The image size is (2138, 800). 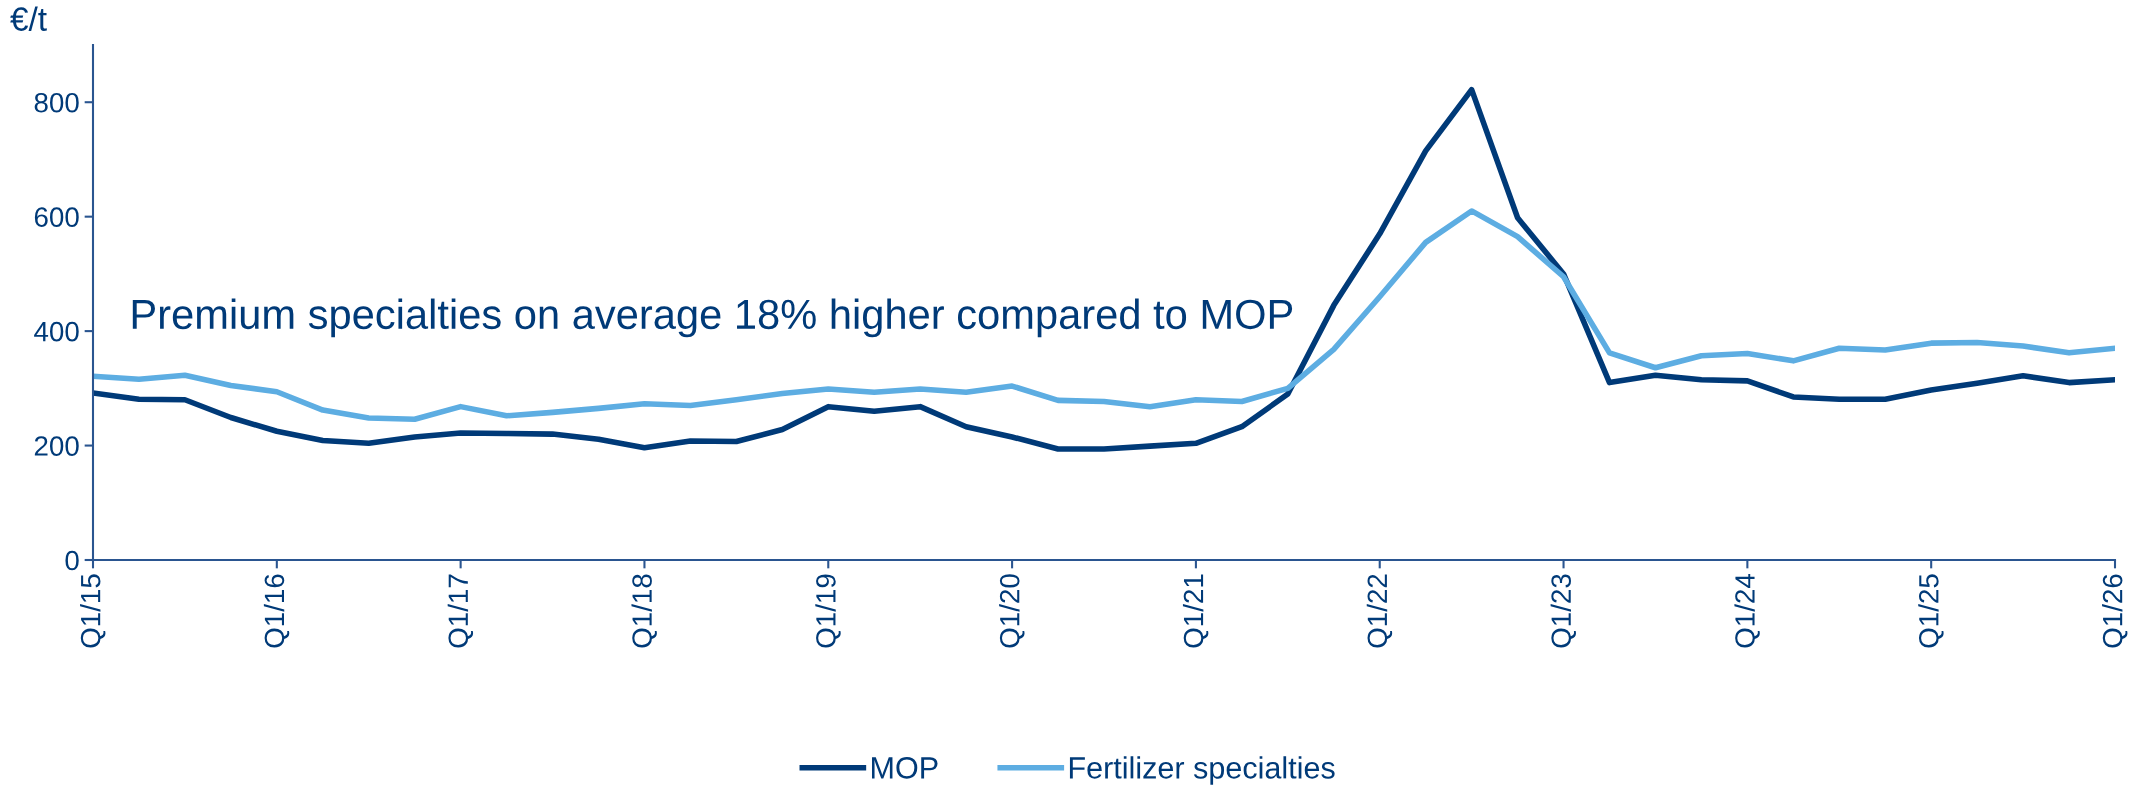 What do you see at coordinates (28, 18) in the screenshot?
I see `y-axis-title: €/t` at bounding box center [28, 18].